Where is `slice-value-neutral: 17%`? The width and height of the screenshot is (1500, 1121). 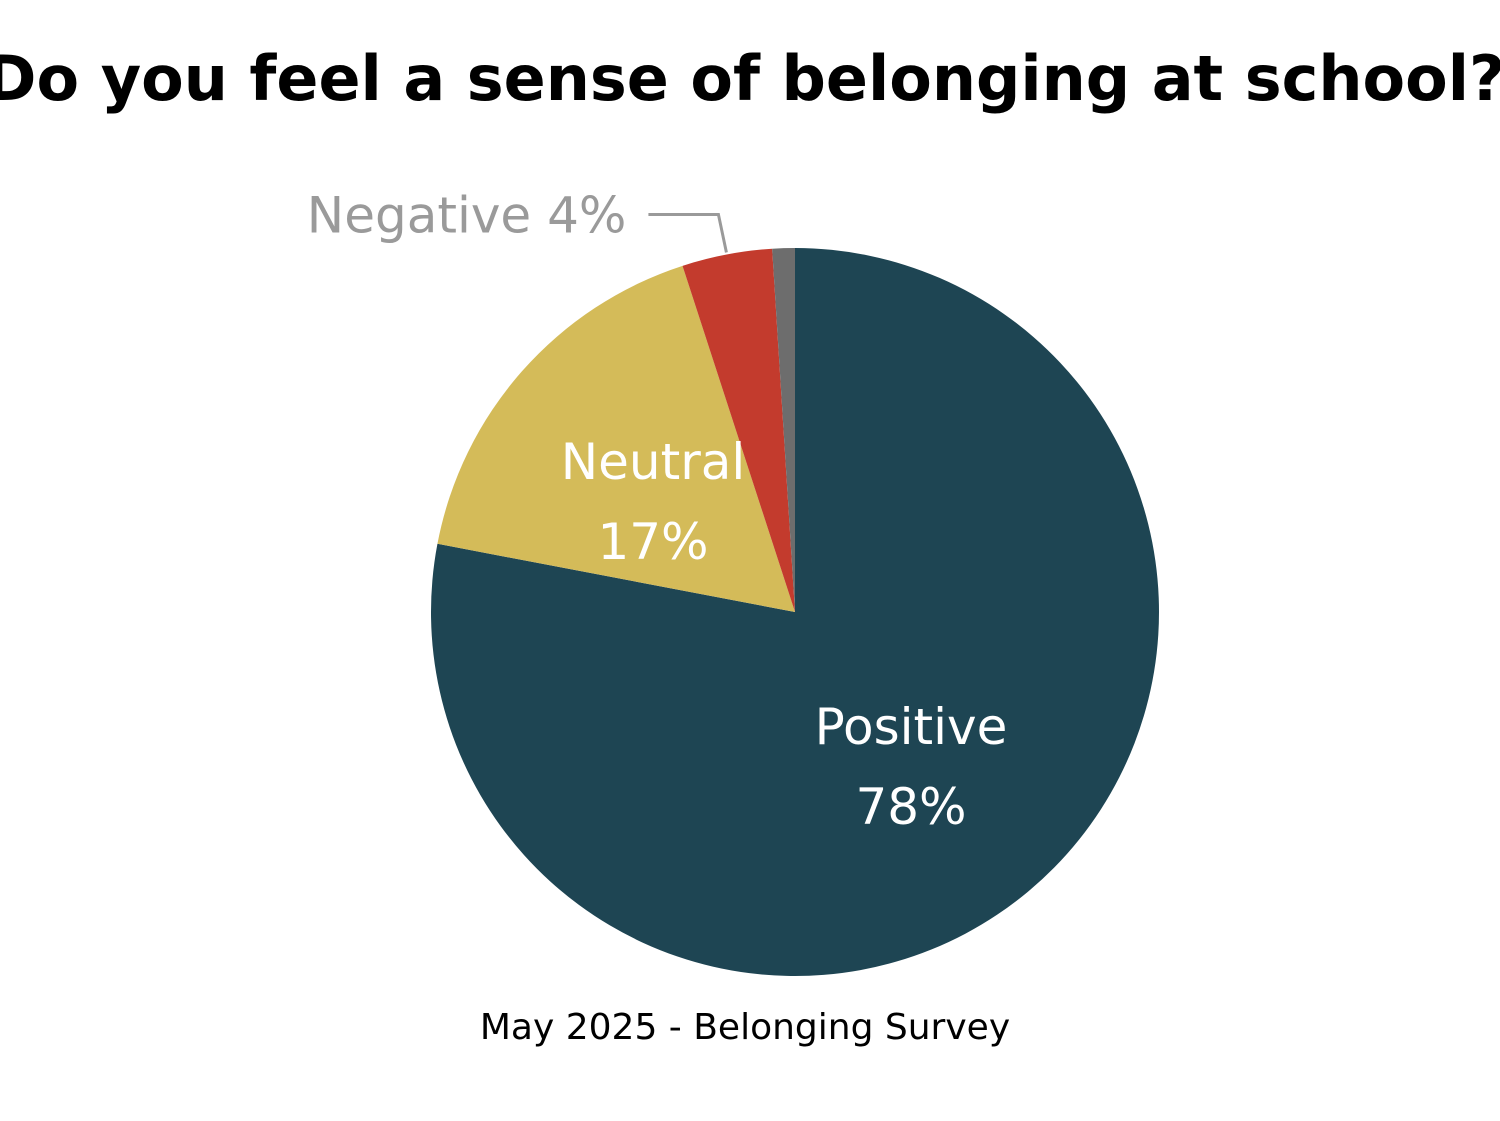 slice-value-neutral: 17% is located at coordinates (652, 542).